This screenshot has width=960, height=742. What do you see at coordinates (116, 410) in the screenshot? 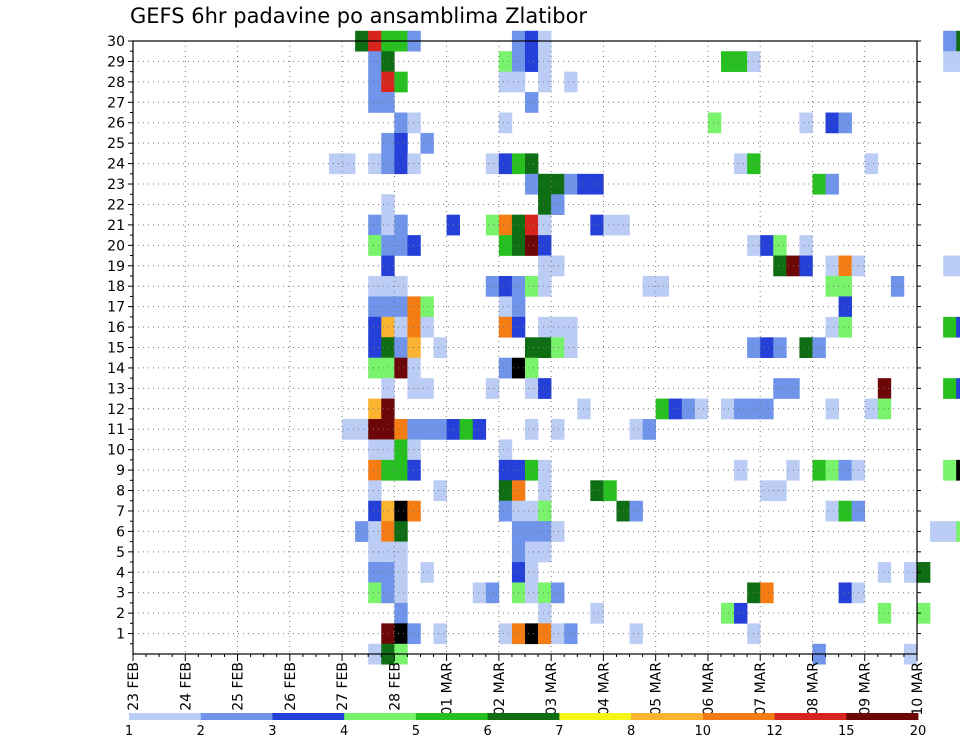
I see `y-tick-label: 12` at bounding box center [116, 410].